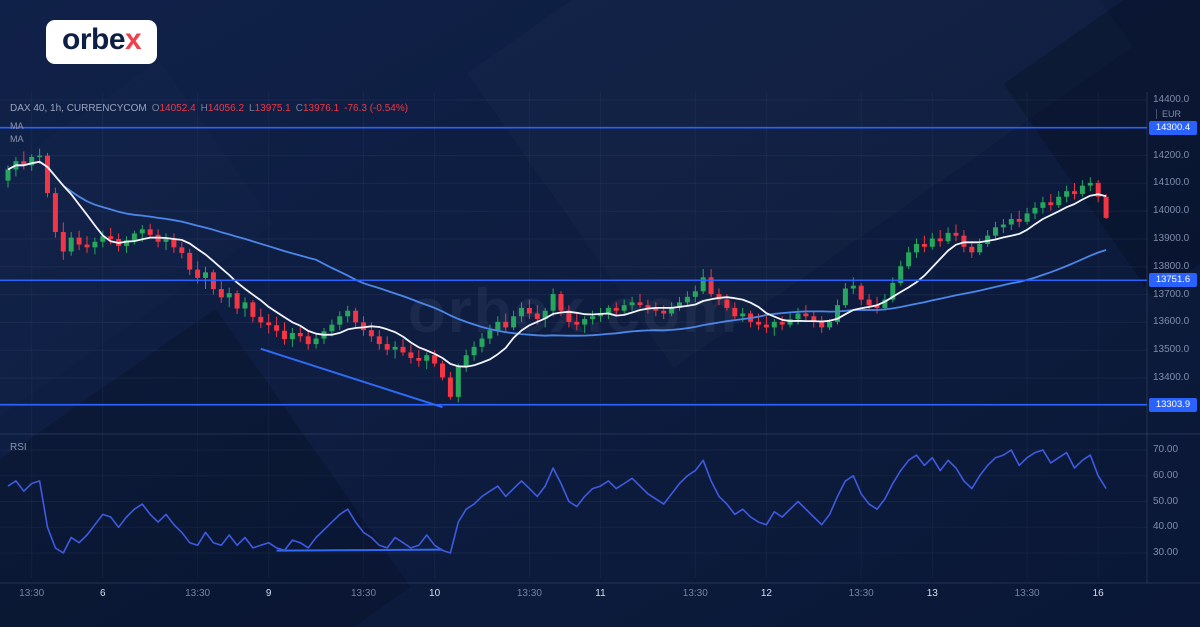 This screenshot has width=1200, height=627. What do you see at coordinates (272, 108) in the screenshot?
I see `low-value: 13975.1` at bounding box center [272, 108].